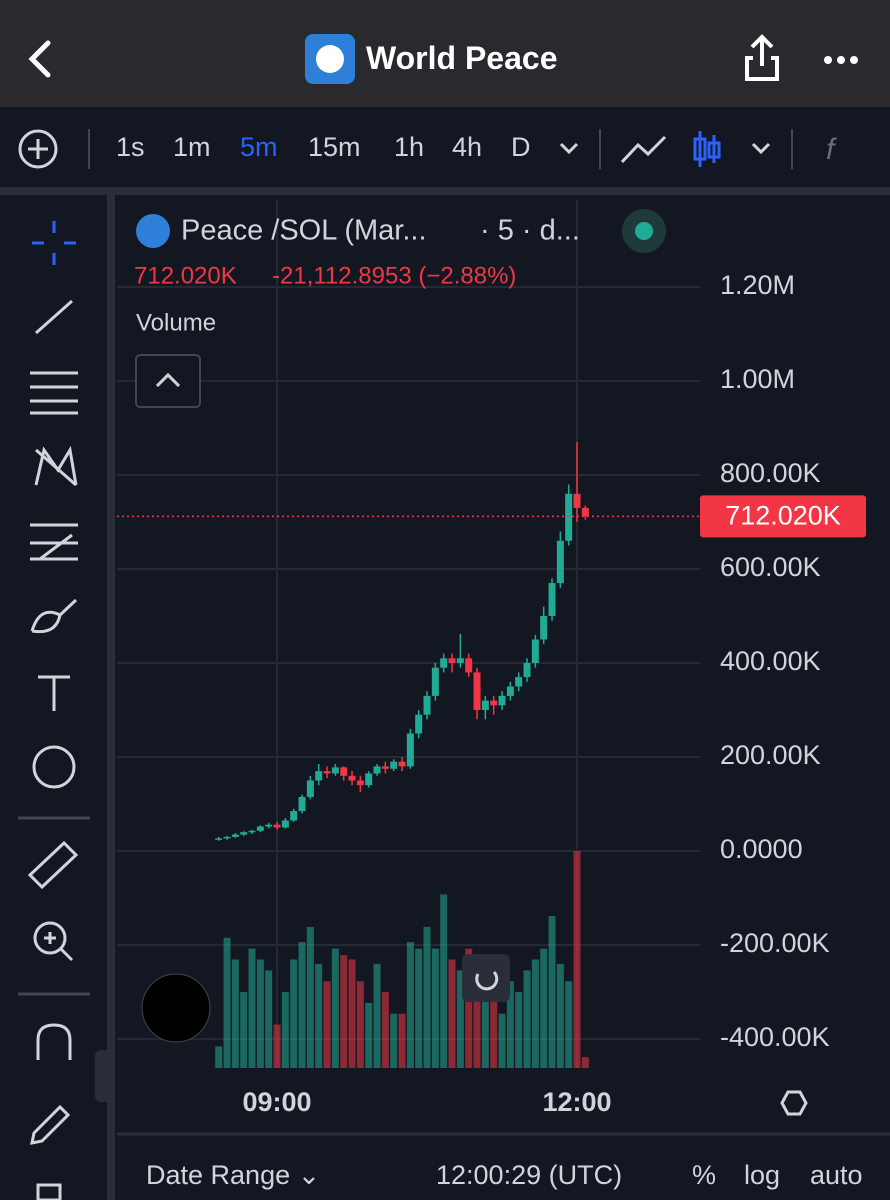 The image size is (890, 1200). What do you see at coordinates (168, 381) in the screenshot?
I see `collapse-volume` at bounding box center [168, 381].